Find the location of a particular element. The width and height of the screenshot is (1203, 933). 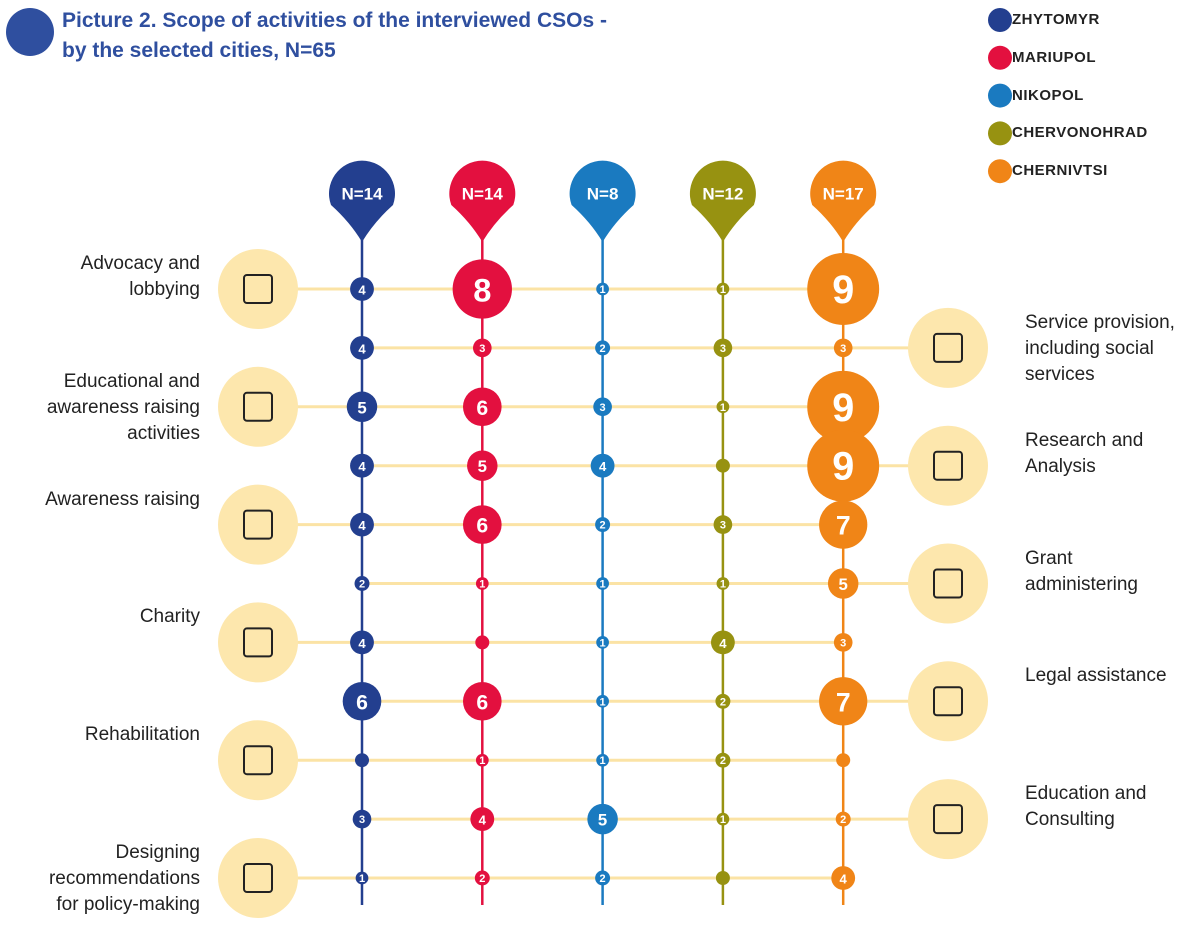

category-label: Grant administering is located at coordinates (1081, 571).